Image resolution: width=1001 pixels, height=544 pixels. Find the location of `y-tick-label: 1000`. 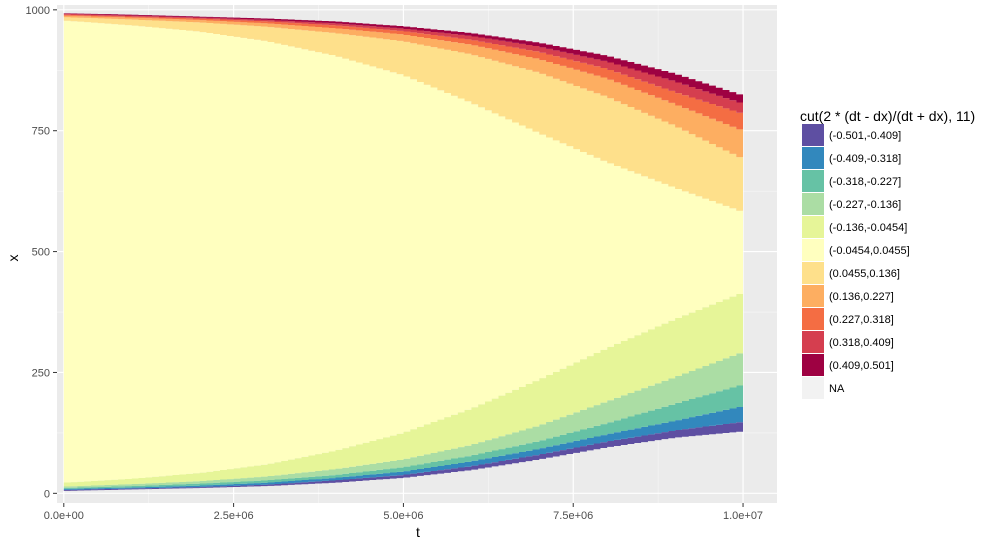

y-tick-label: 1000 is located at coordinates (38, 11).